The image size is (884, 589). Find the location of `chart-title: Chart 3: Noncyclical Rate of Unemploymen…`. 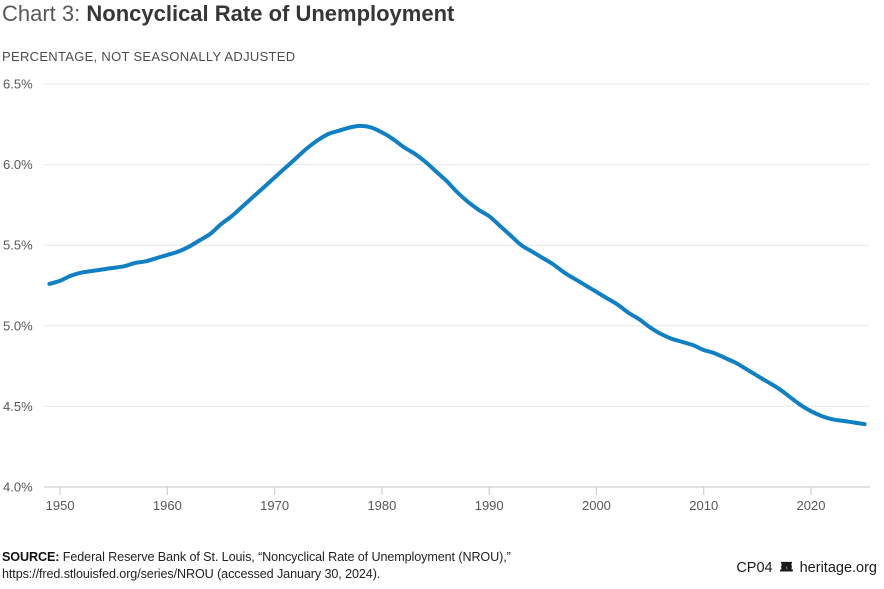

chart-title: Chart 3: Noncyclical Rate of Unemploymen… is located at coordinates (228, 13).